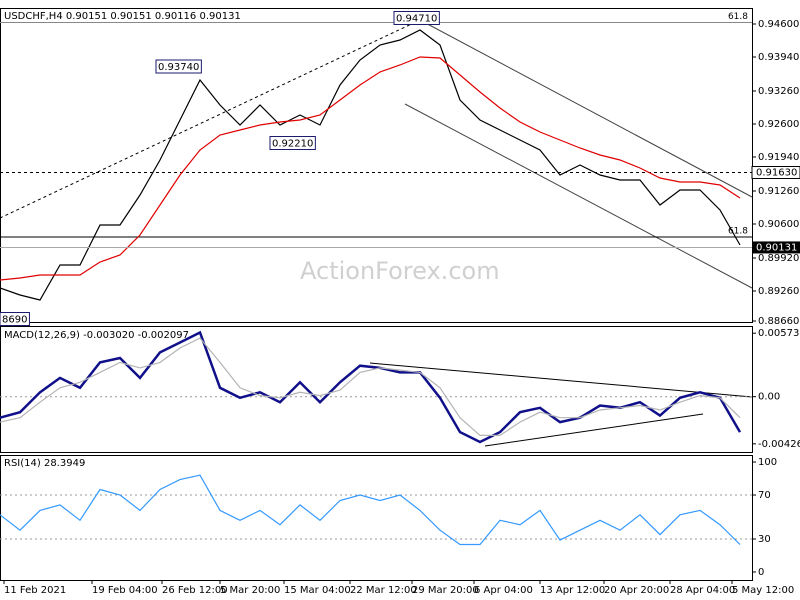  Describe the element at coordinates (761, 572) in the screenshot. I see `y-tick-label: 0` at that location.